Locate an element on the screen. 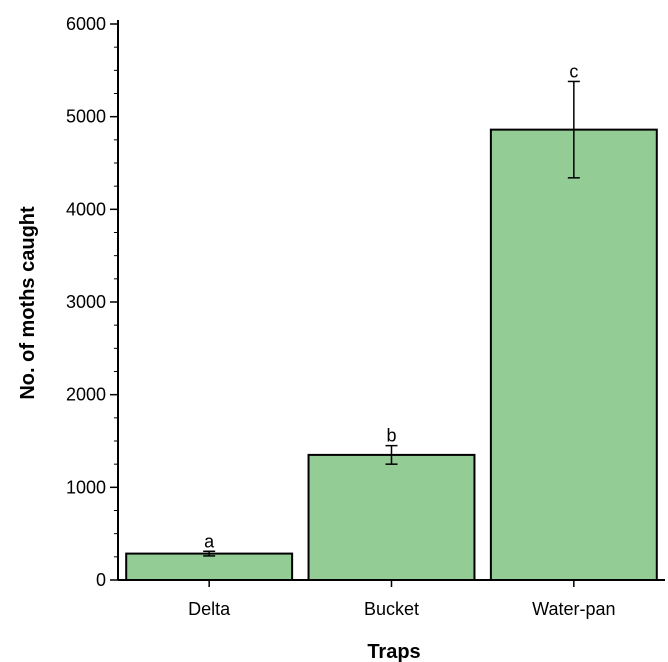 The width and height of the screenshot is (668, 662). y-tick-label-4000: 4000 is located at coordinates (86, 209).